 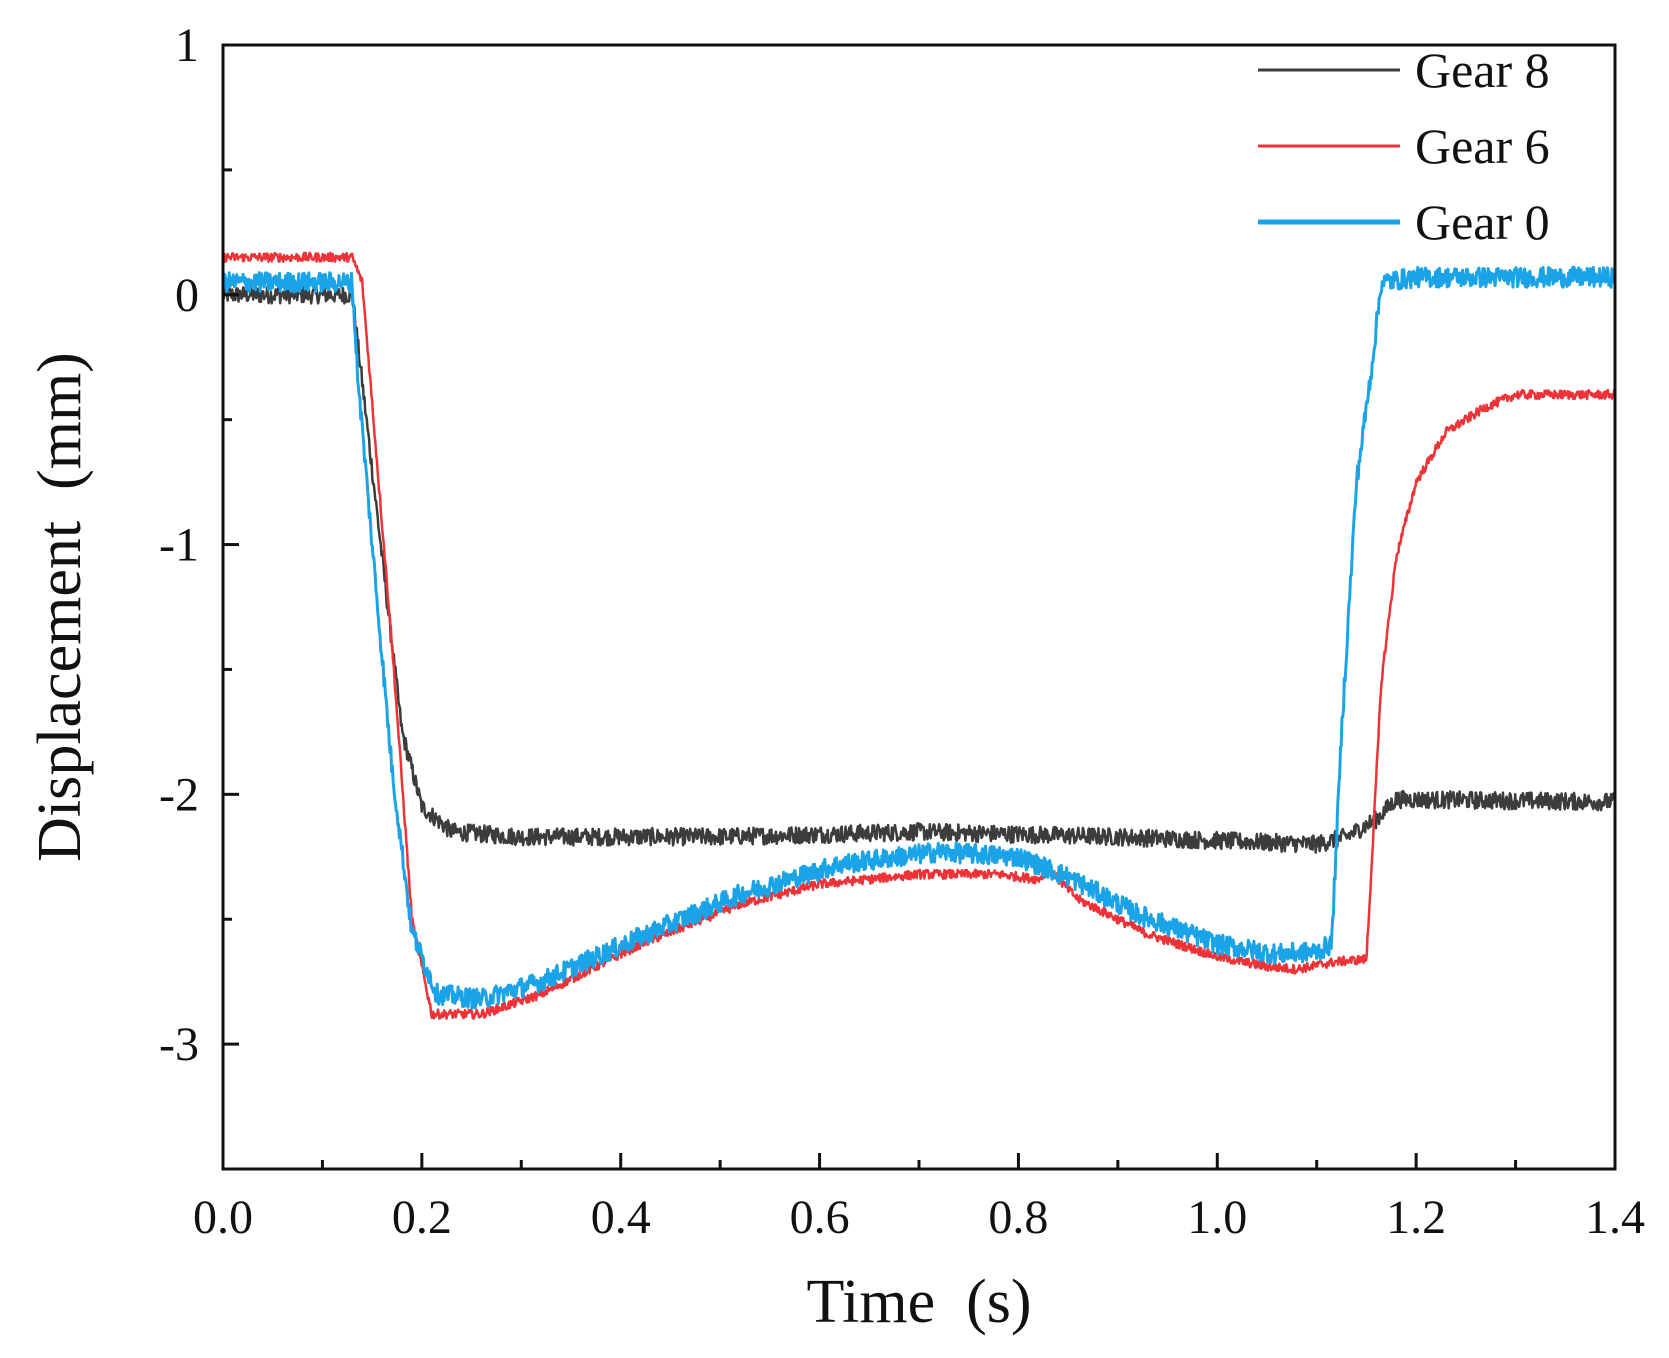 What do you see at coordinates (1482, 70) in the screenshot?
I see `legend-label: Gear 8` at bounding box center [1482, 70].